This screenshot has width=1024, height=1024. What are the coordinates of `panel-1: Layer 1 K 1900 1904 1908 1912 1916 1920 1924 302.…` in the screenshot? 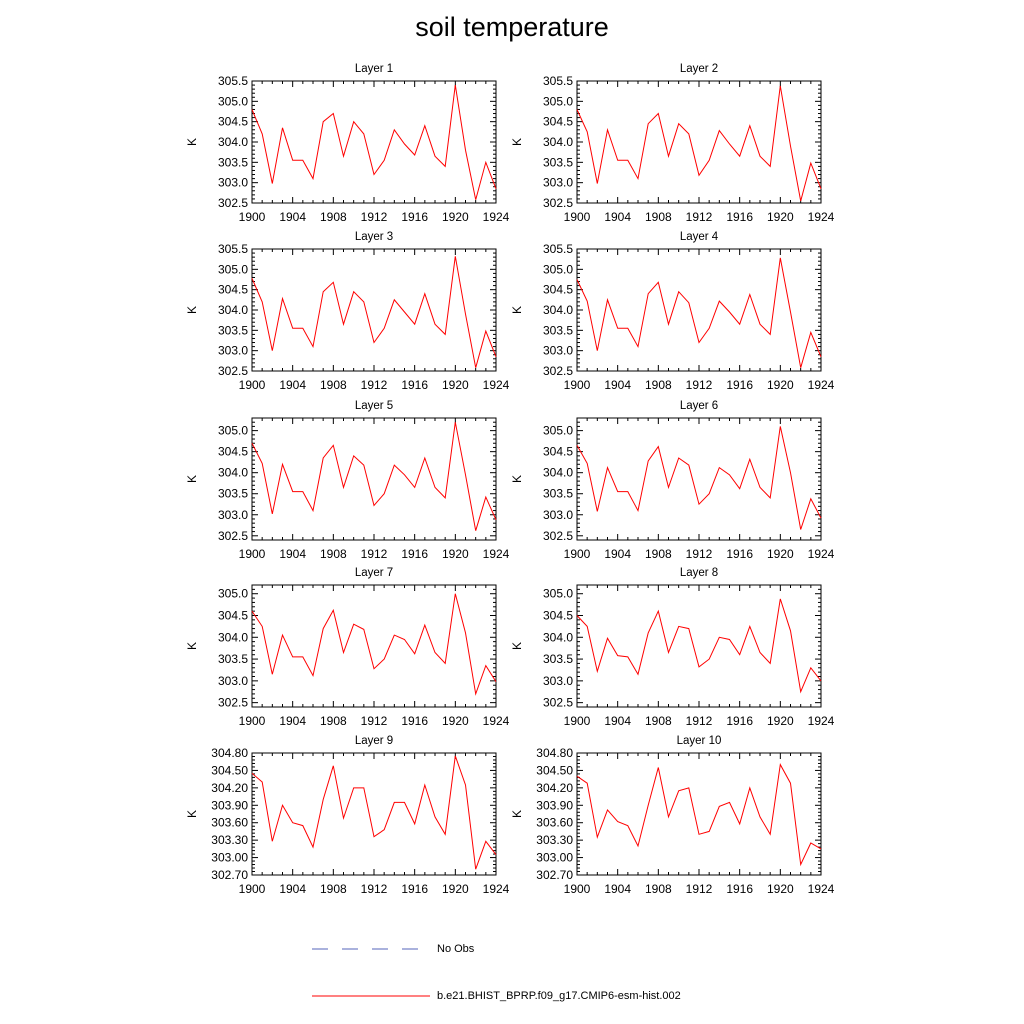 It's located at (347, 143).